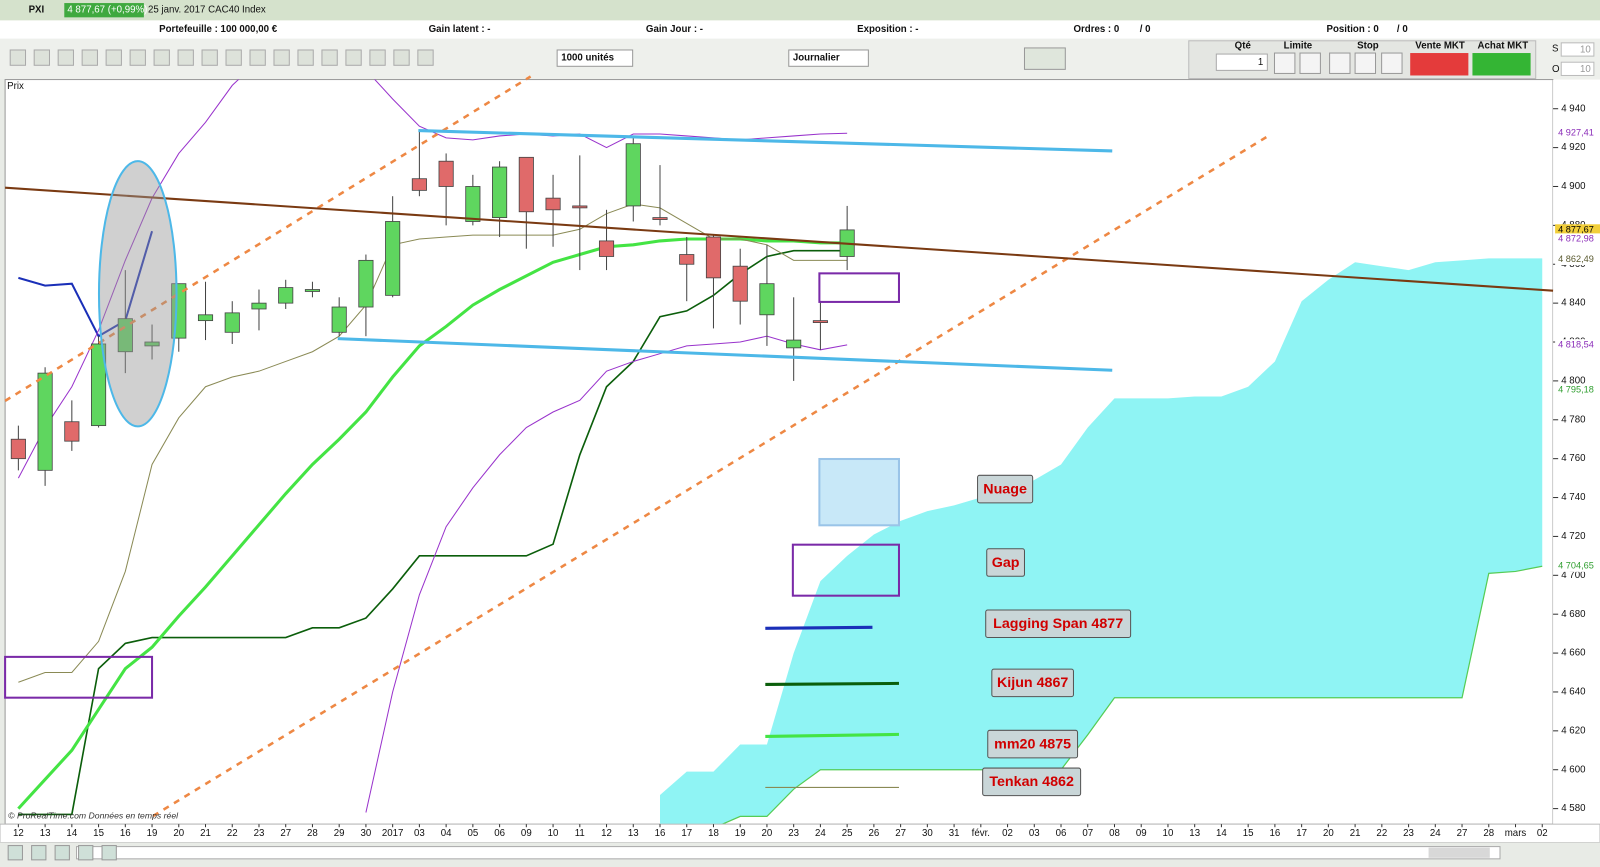 The width and height of the screenshot is (1600, 867). What do you see at coordinates (859, 492) in the screenshot?
I see `legend-cloud-swatch` at bounding box center [859, 492].